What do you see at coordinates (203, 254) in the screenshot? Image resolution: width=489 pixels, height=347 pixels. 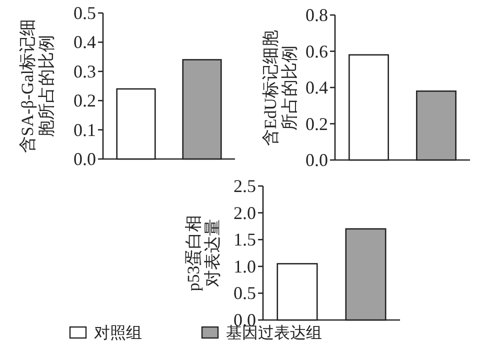 I see `y-axis-title: p53蛋白相对表达量` at bounding box center [203, 254].